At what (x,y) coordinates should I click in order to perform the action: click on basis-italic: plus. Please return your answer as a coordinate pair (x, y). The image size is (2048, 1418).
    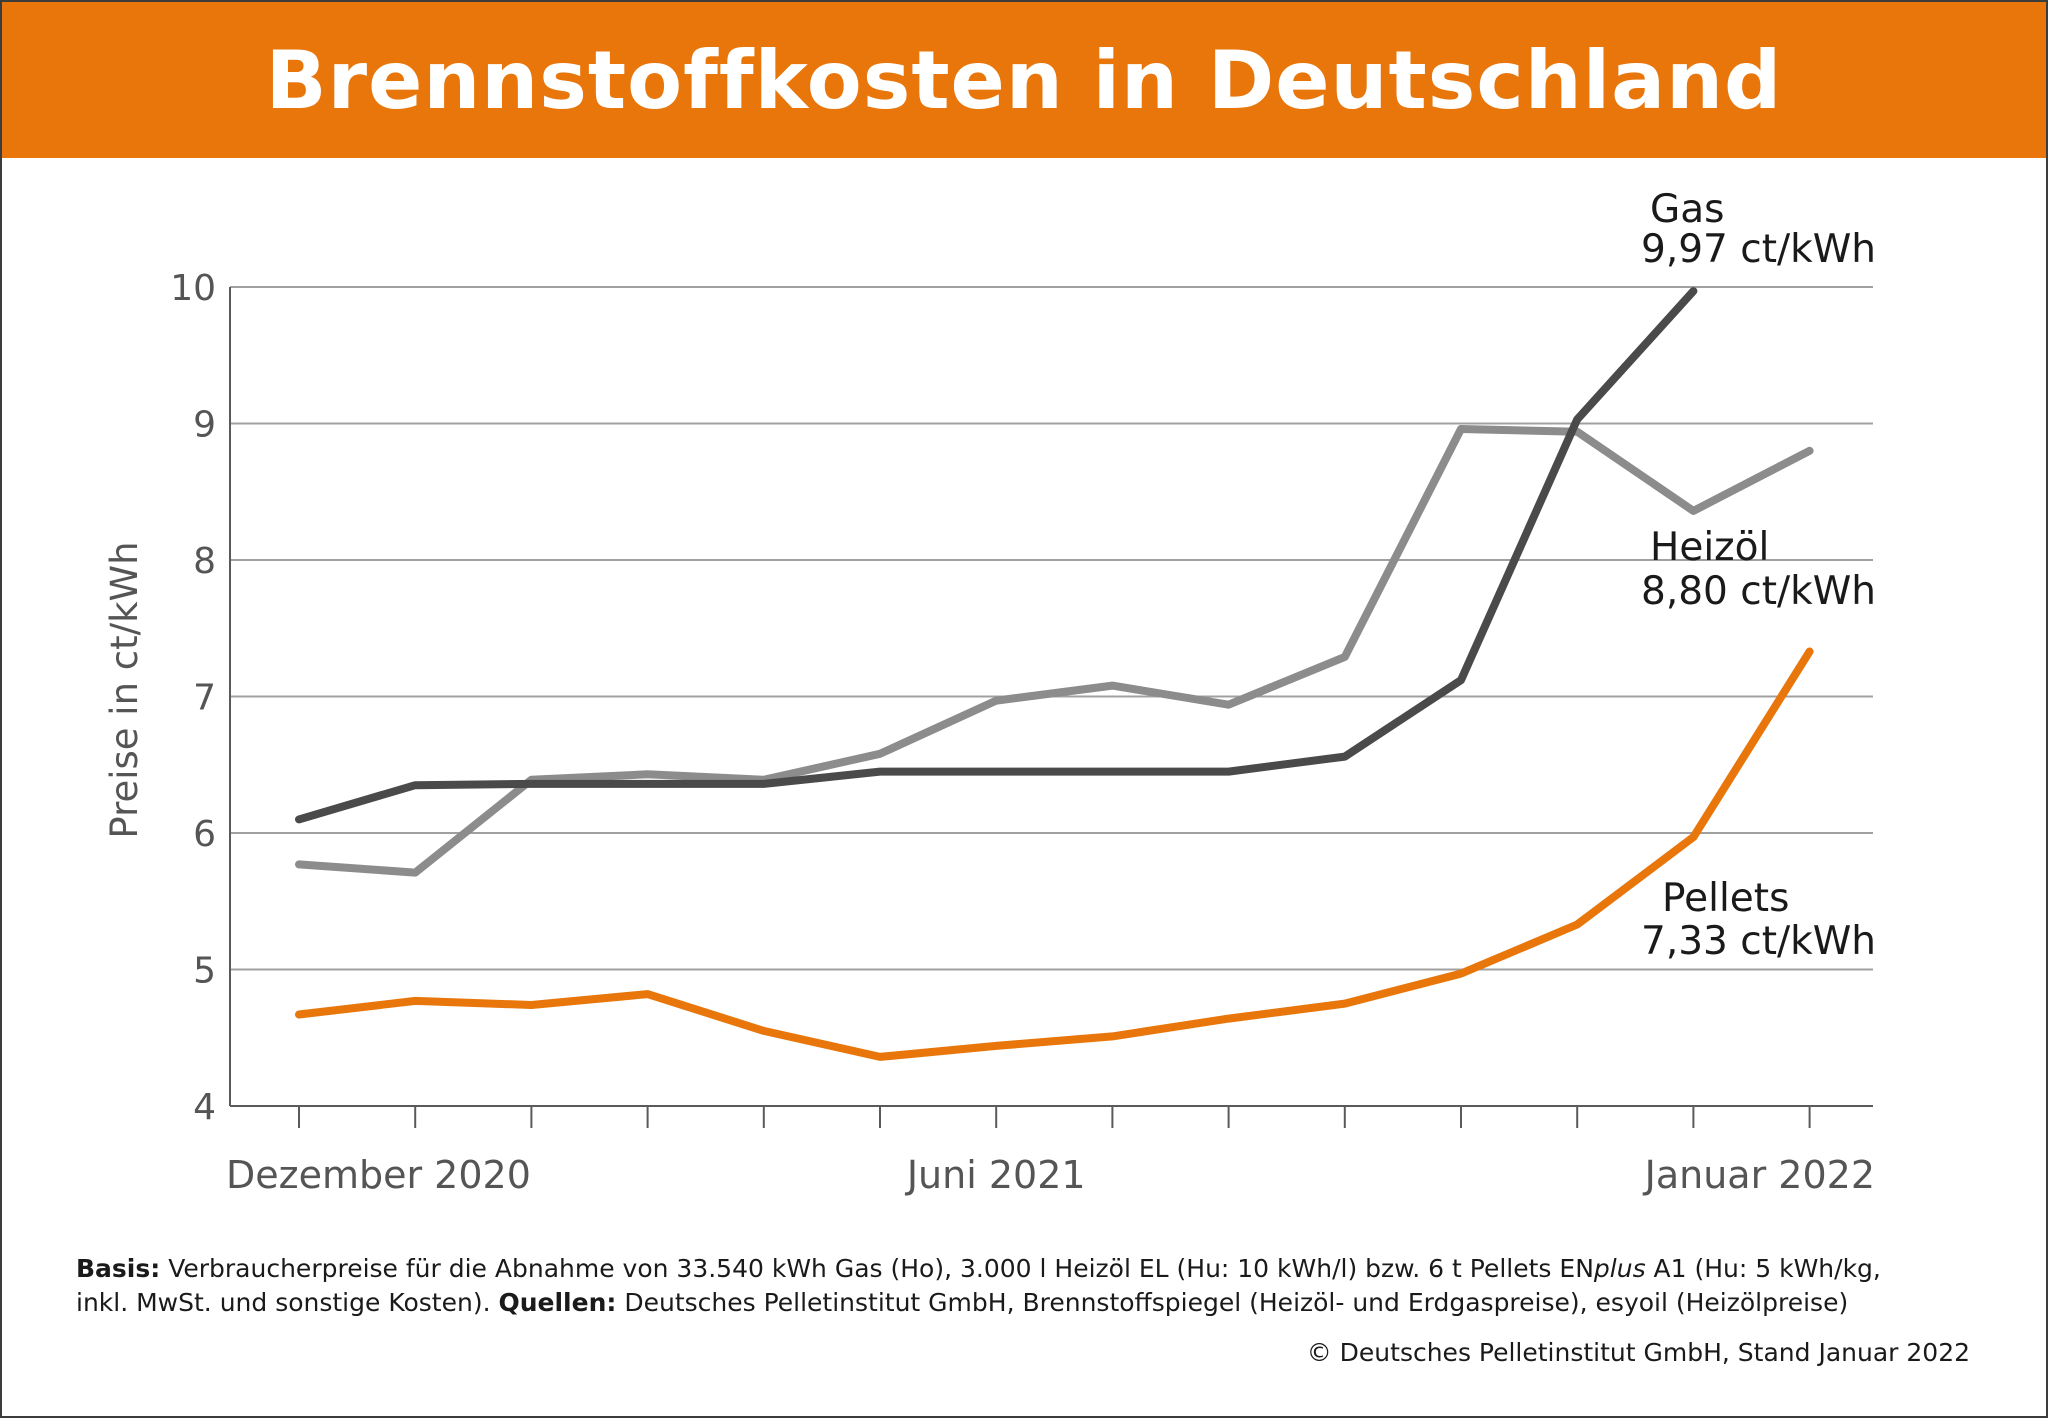
    Looking at the image, I should click on (1619, 1268).